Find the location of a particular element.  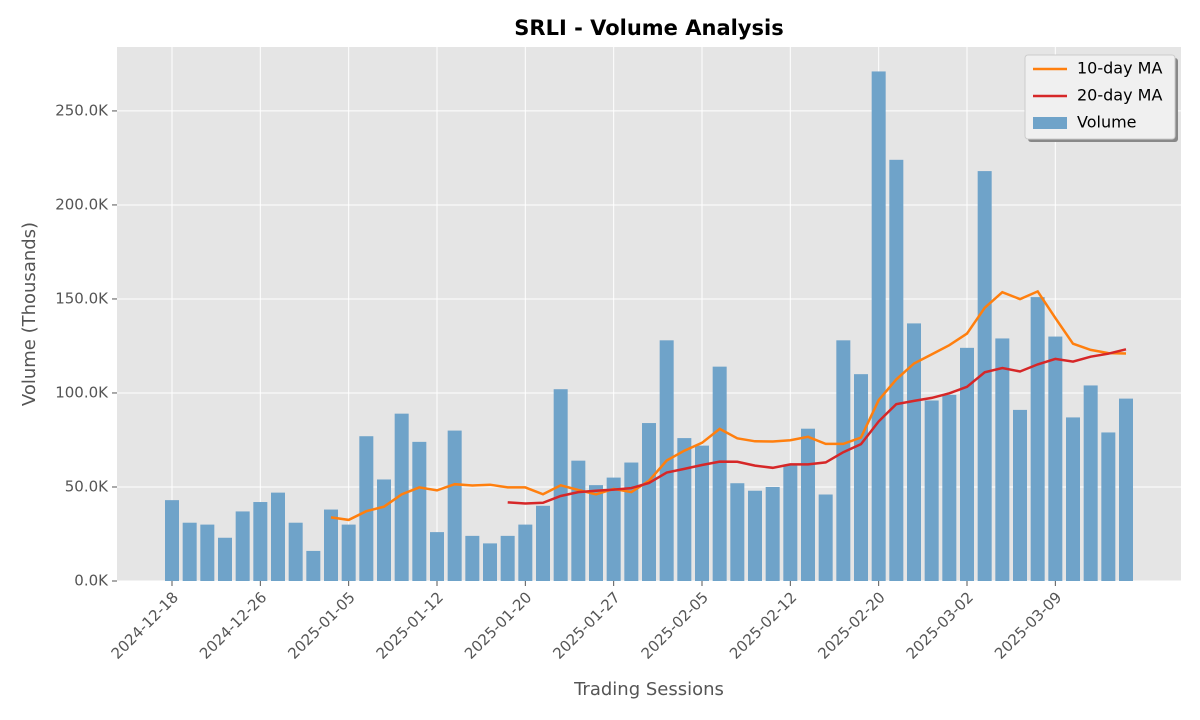

x-tick-label: 2025-03-09 is located at coordinates (1028, 625).